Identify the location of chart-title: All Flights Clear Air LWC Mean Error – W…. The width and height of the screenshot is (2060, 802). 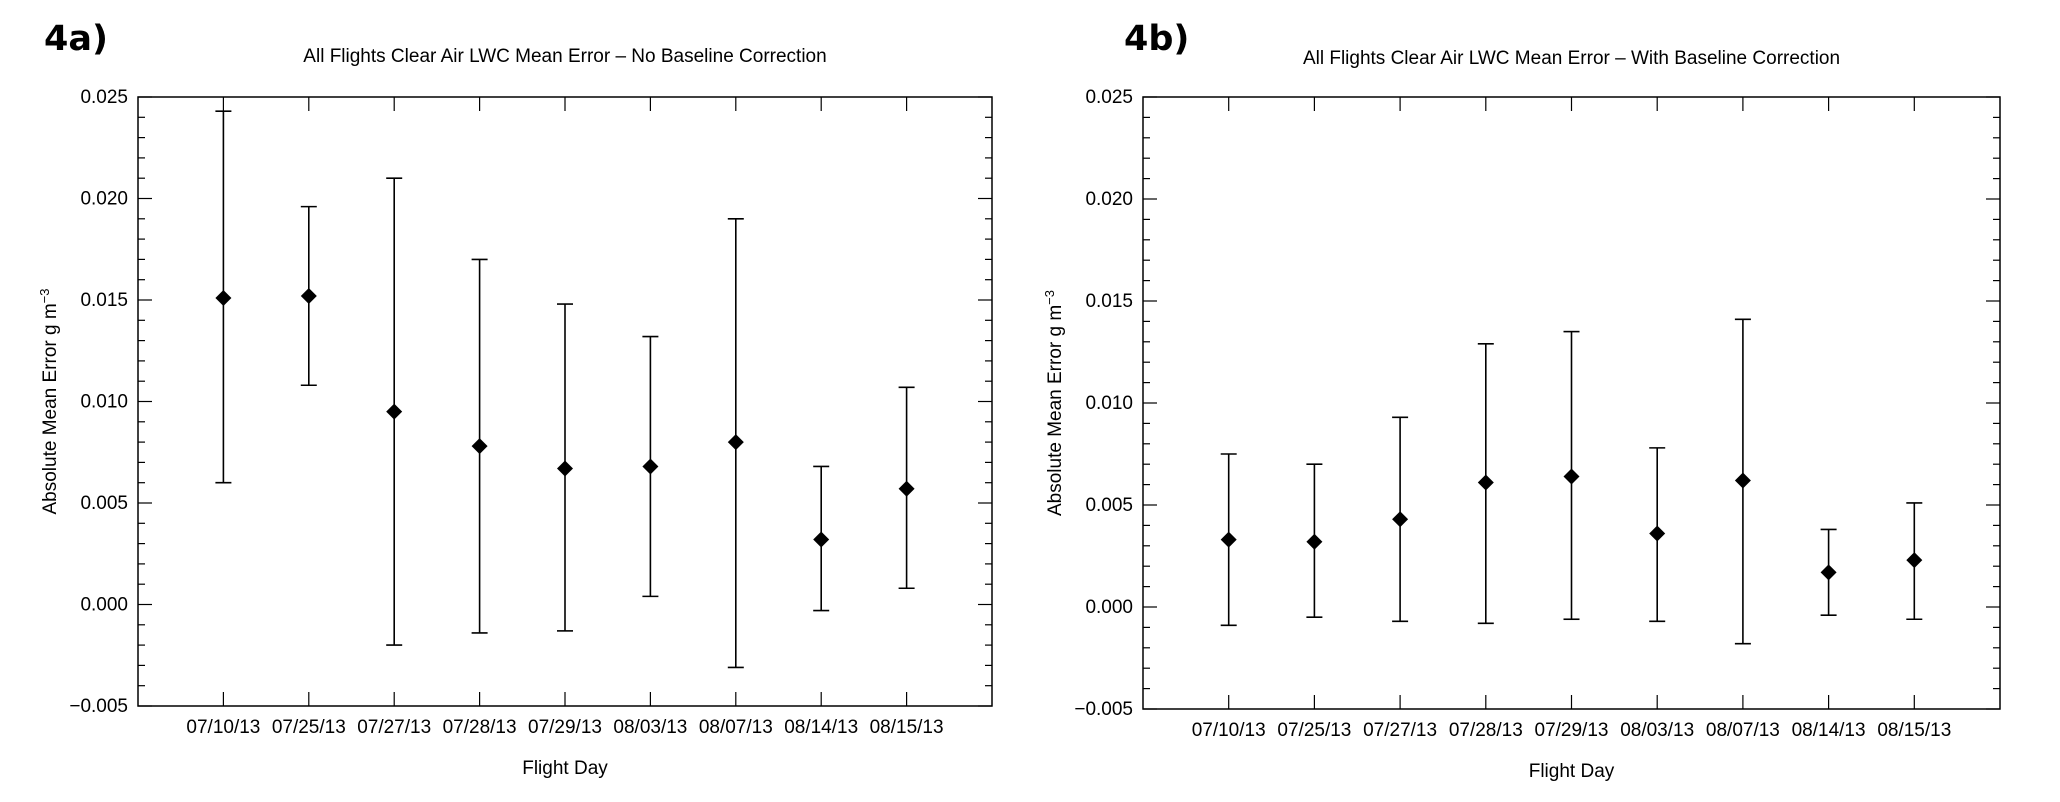
(1571, 58).